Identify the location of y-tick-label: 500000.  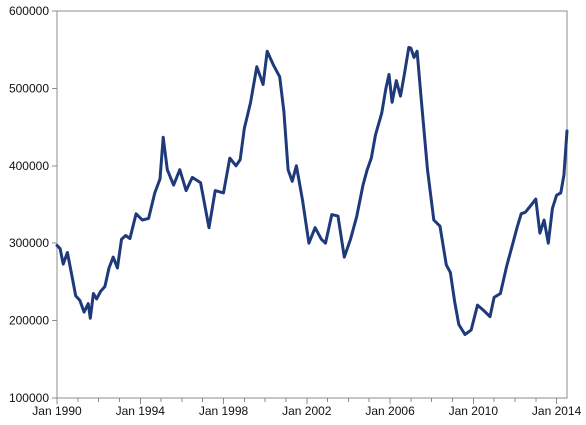
(29, 88).